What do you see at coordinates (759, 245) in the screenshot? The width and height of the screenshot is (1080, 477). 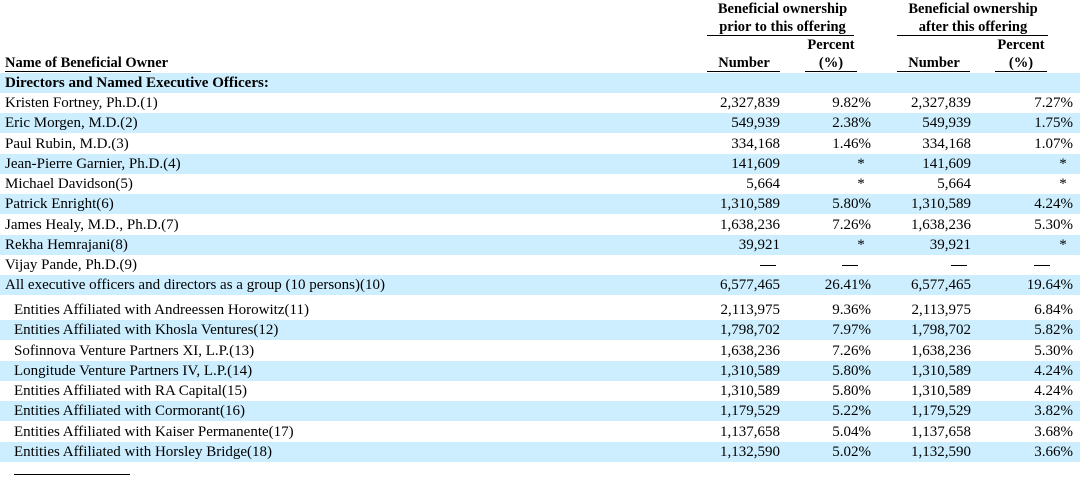 I see `officer-8-number-prior: 39,921` at bounding box center [759, 245].